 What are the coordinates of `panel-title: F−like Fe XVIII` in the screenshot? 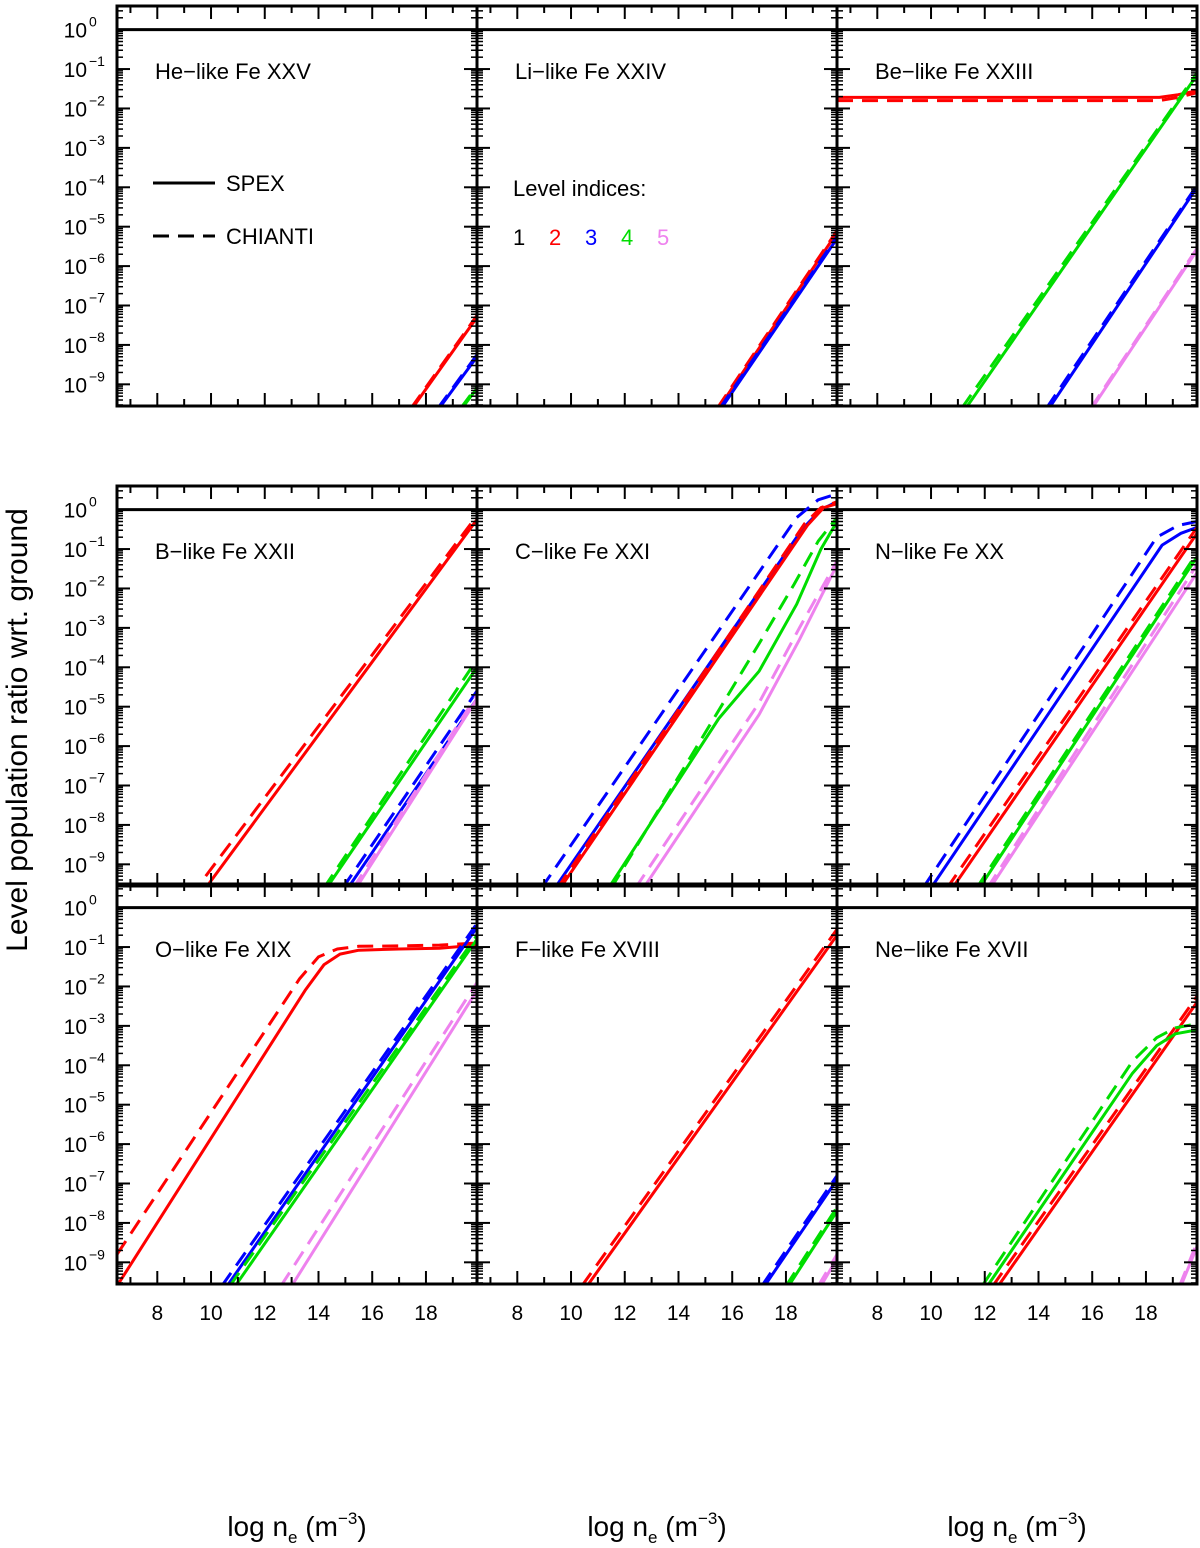 It's located at (587, 949).